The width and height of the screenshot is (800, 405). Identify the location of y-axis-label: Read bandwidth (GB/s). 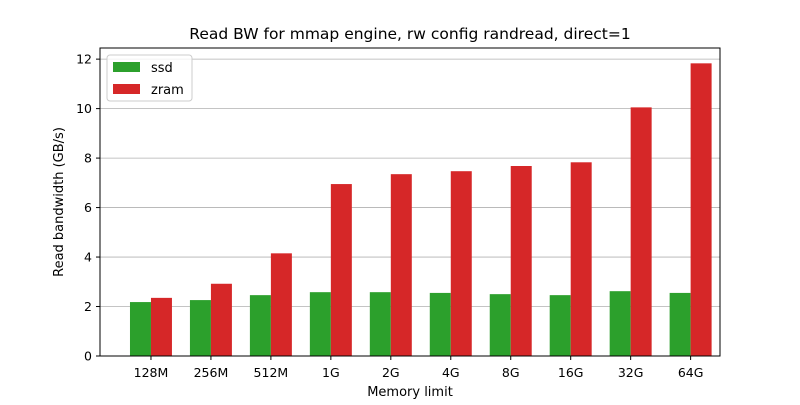
(59, 202).